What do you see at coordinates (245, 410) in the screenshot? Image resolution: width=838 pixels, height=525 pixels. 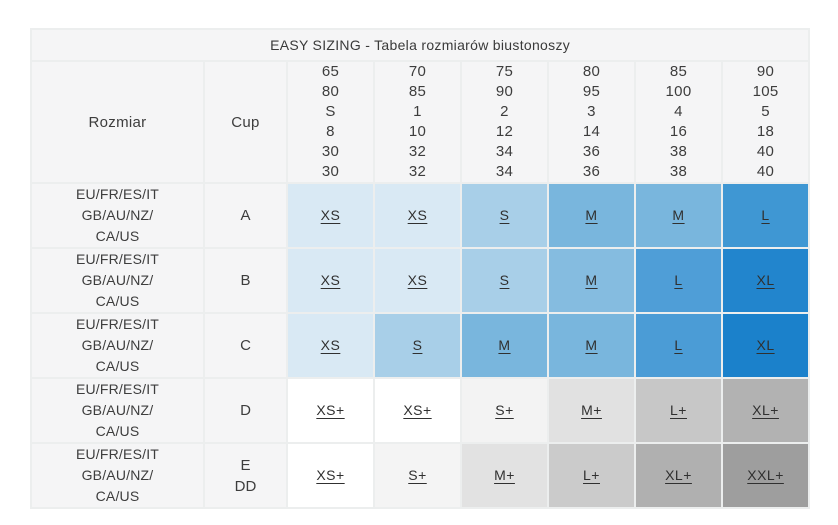 I see `cup-value: D` at bounding box center [245, 410].